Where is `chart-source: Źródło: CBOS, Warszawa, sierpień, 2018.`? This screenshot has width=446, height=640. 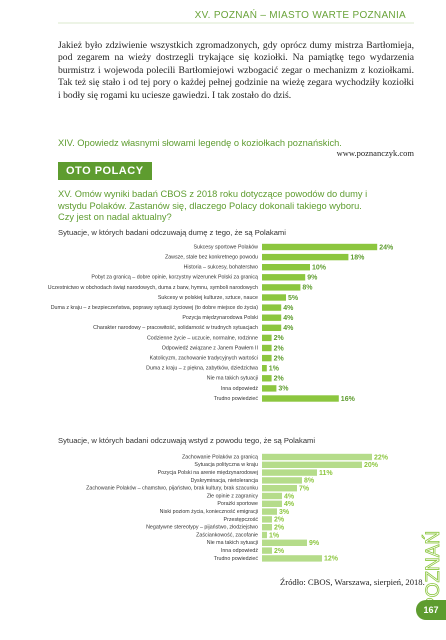
chart-source: Źródło: CBOS, Warszawa, sierpień, 2018. is located at coordinates (352, 582).